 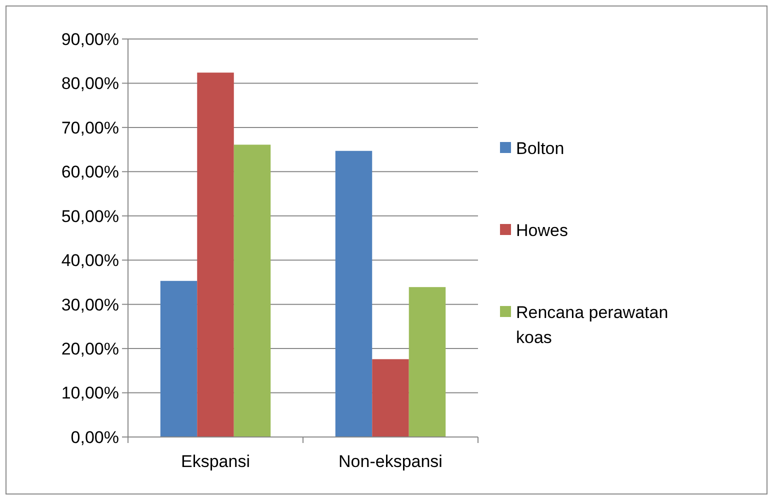 What do you see at coordinates (592, 324) in the screenshot?
I see `legend-label: Rencana perawatan koas` at bounding box center [592, 324].